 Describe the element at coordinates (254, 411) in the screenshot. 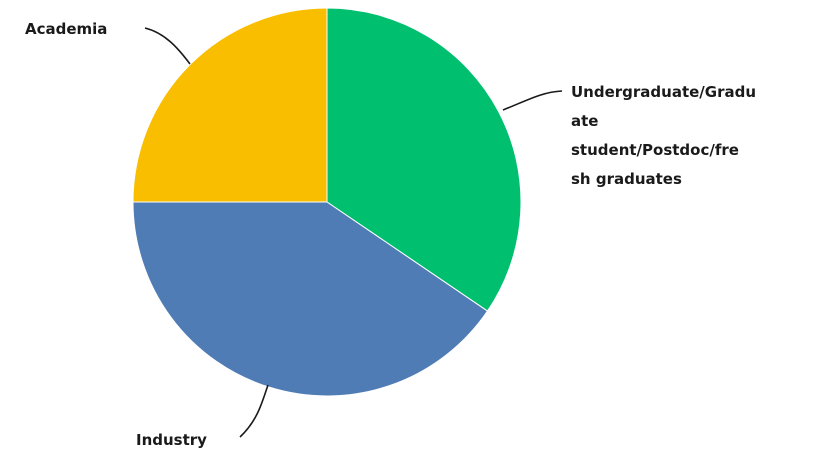

I see `leader-line-industry` at that location.